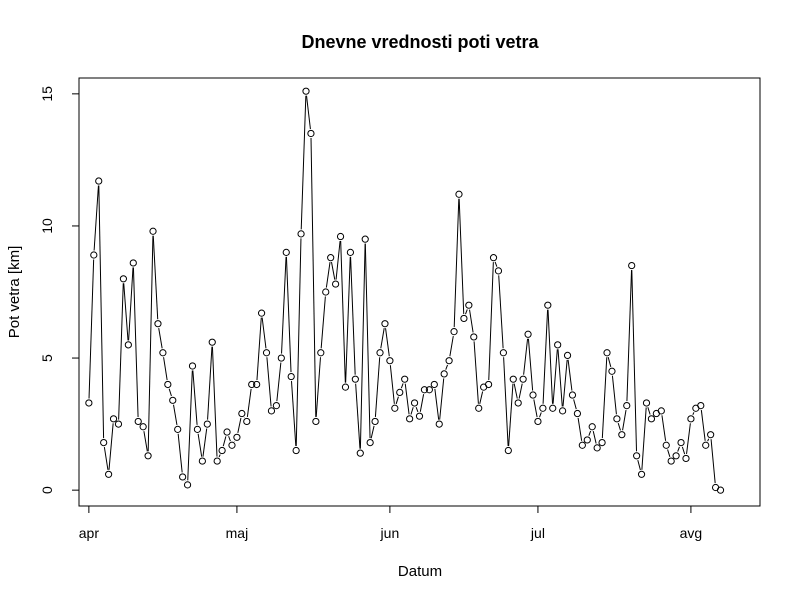  I want to click on y-axis: 0 5 10 15, so click(59, 290).